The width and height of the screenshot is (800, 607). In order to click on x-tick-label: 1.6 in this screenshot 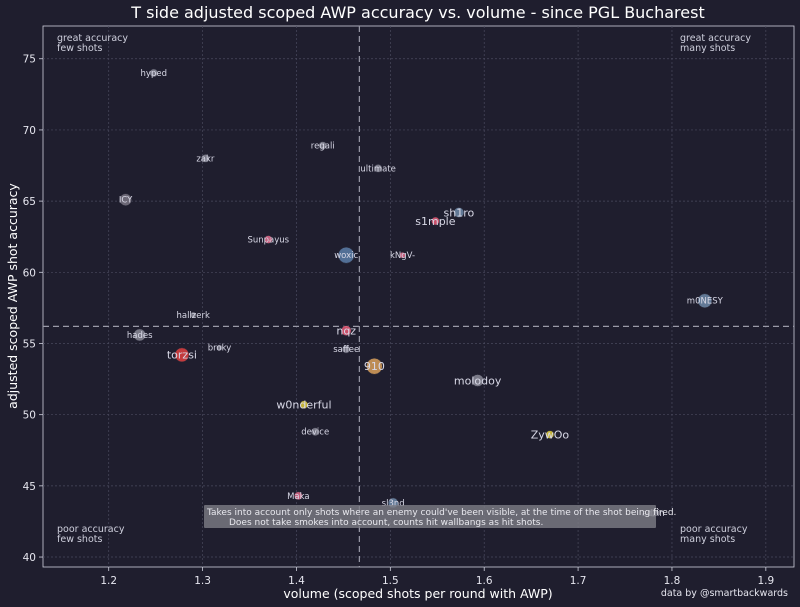, I will do `click(484, 581)`.